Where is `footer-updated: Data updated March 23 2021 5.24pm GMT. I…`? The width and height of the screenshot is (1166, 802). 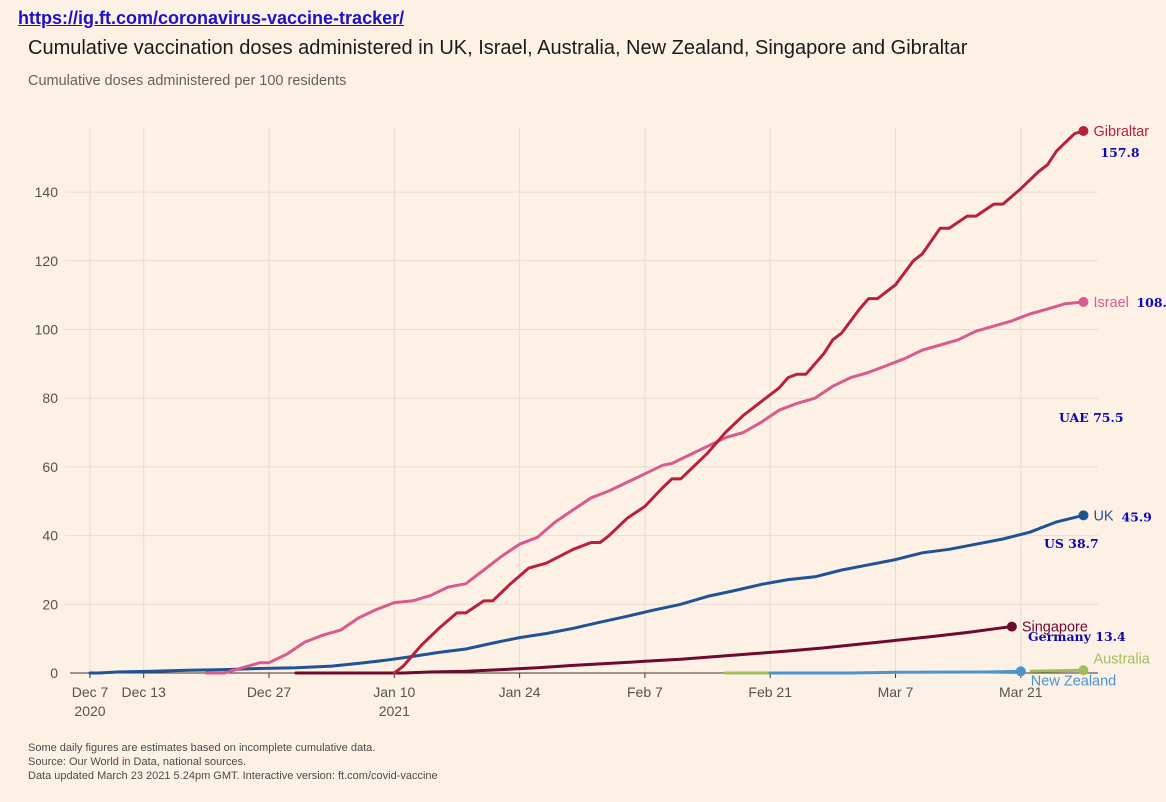 footer-updated: Data updated March 23 2021 5.24pm GMT. I… is located at coordinates (233, 776).